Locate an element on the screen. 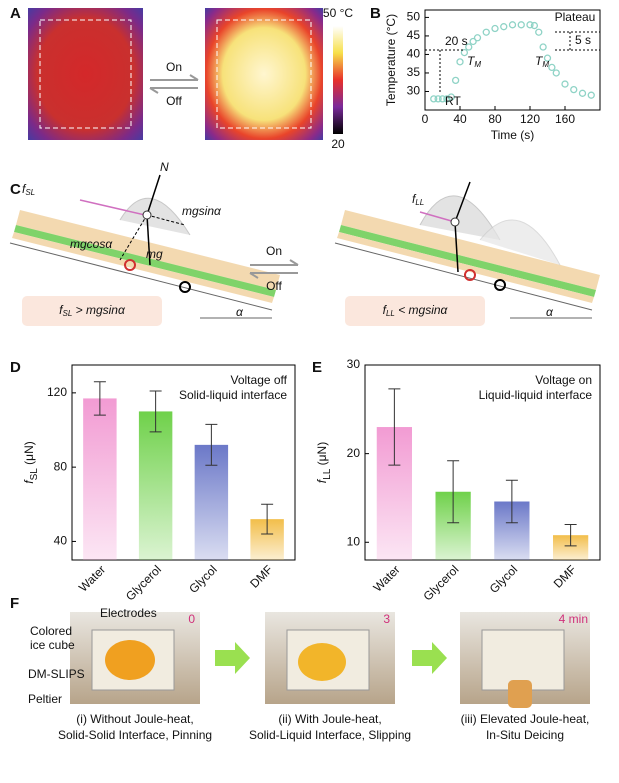 The image size is (619, 783). time-label: 0 is located at coordinates (191, 619).